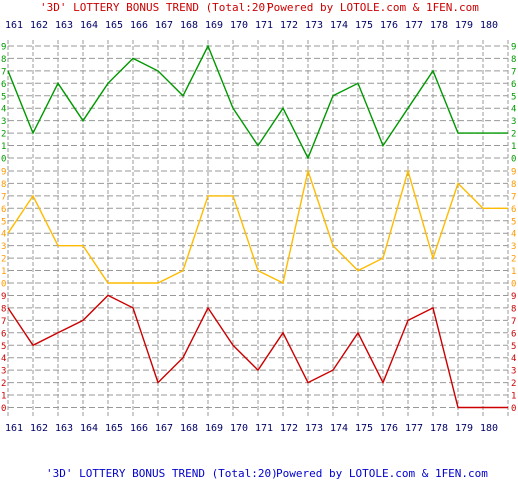  What do you see at coordinates (64, 25) in the screenshot?
I see `x-tick-label-top: 163` at bounding box center [64, 25].